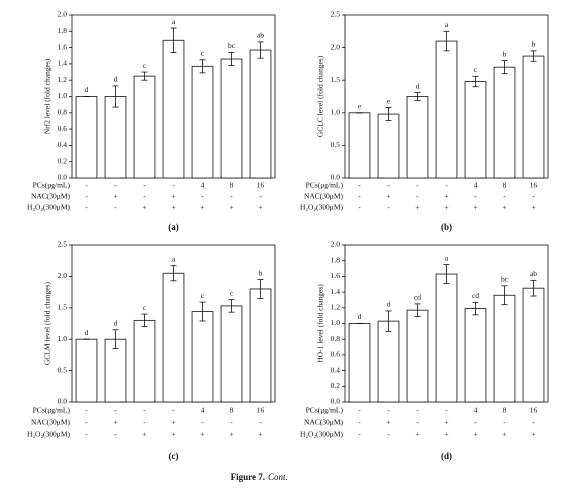 The height and width of the screenshot is (494, 573). What do you see at coordinates (336, 307) in the screenshot?
I see `y-tick-label: 1.2` at bounding box center [336, 307].